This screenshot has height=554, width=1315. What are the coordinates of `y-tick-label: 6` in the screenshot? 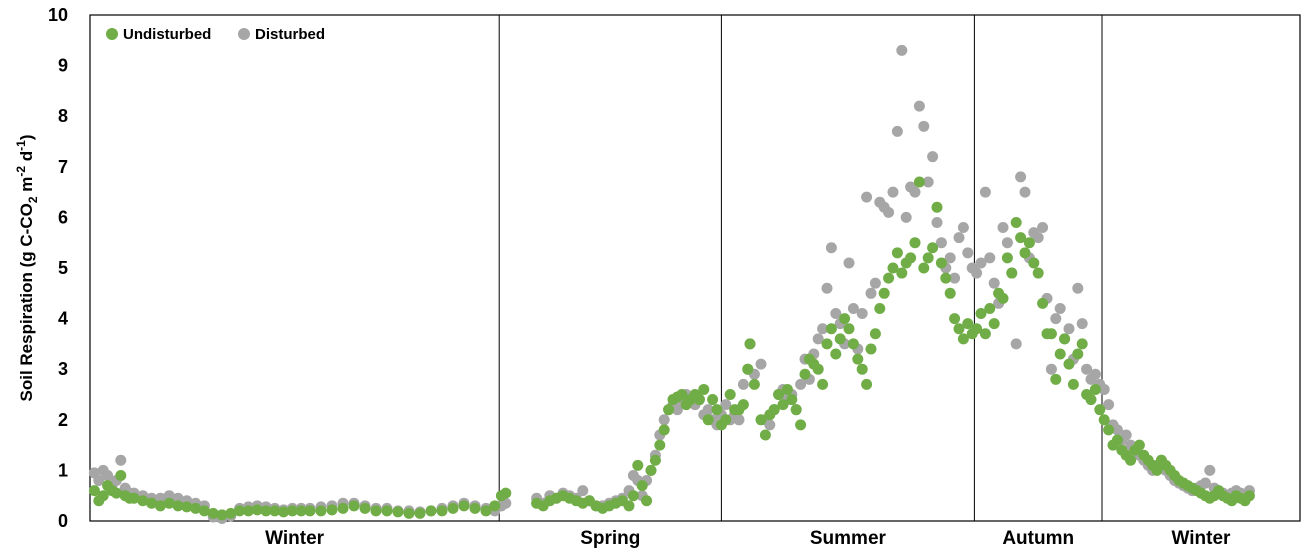 It's located at (63, 217).